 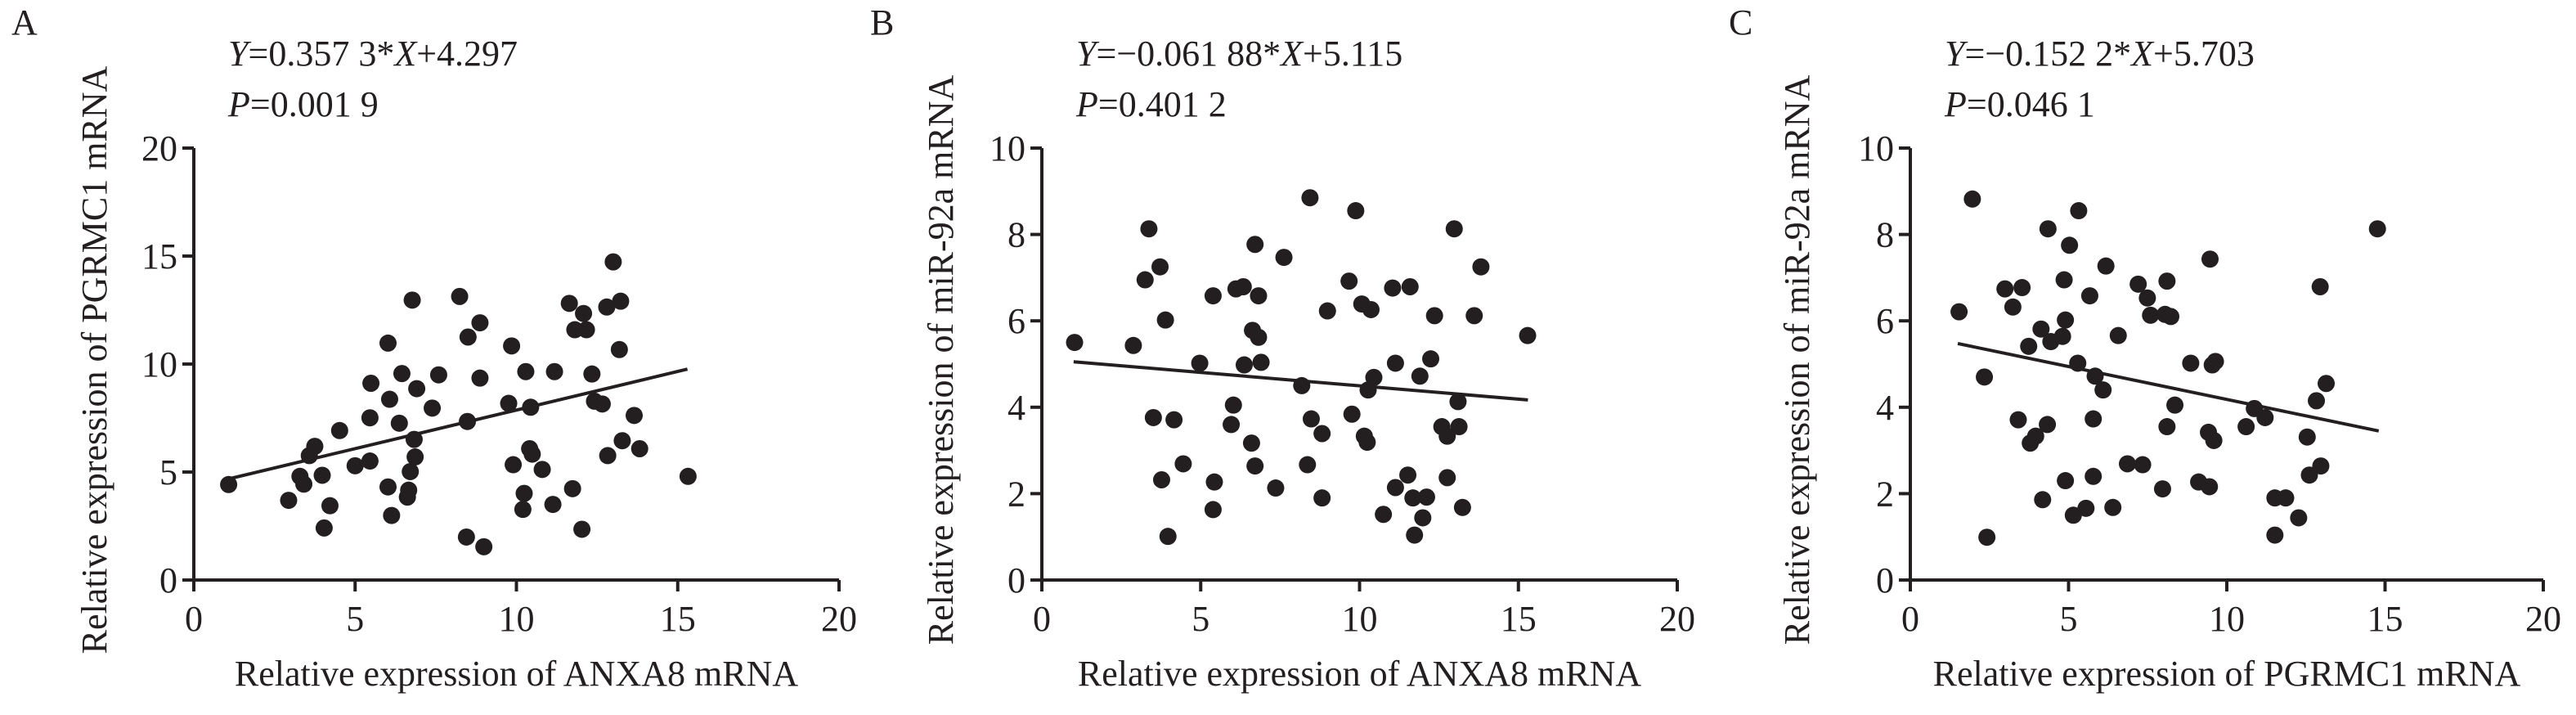 What do you see at coordinates (303, 104) in the screenshot?
I see `p-value: P=0.001 9` at bounding box center [303, 104].